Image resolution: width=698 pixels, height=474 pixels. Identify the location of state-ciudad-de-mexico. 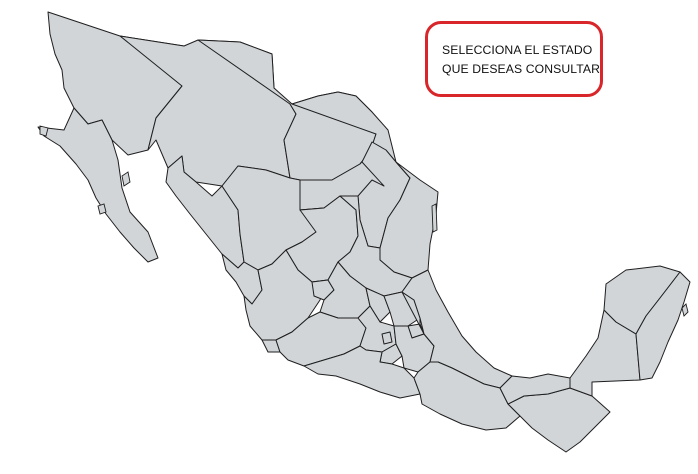
(387, 338).